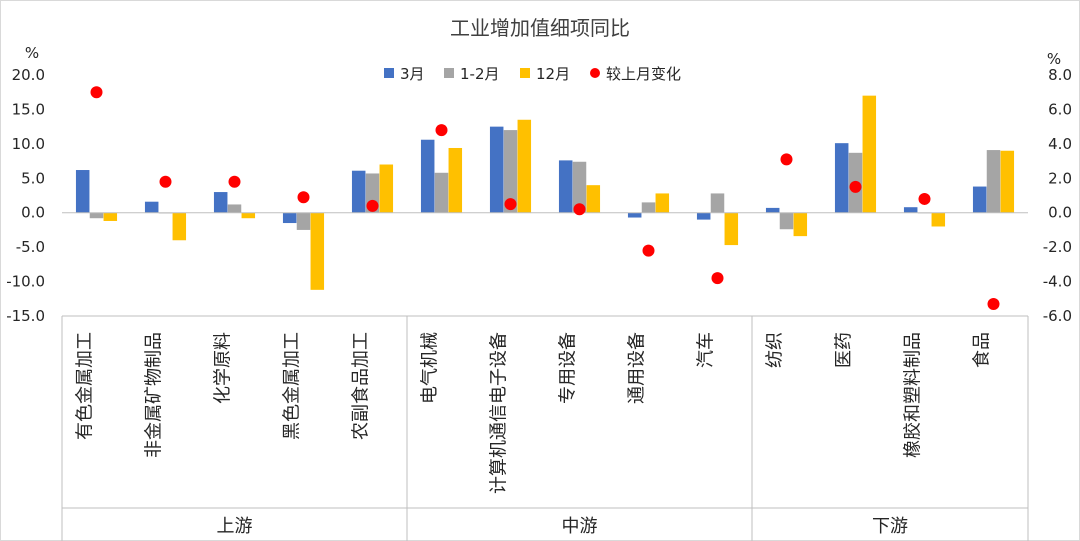  Describe the element at coordinates (1060, 144) in the screenshot. I see `y2-tick-label: 4.0` at that location.